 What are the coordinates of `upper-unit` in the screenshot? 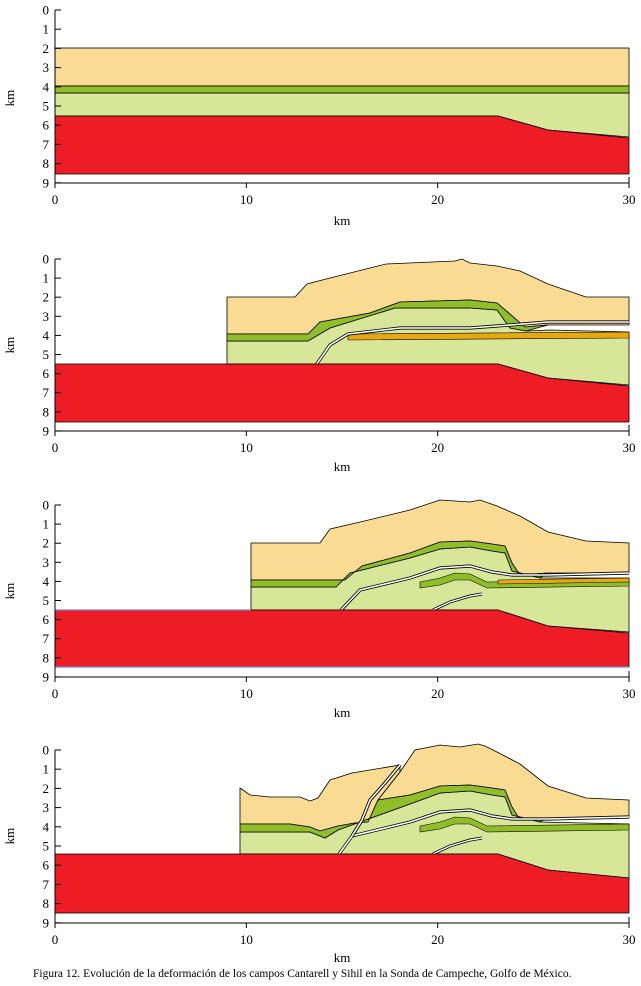 It's located at (342, 67).